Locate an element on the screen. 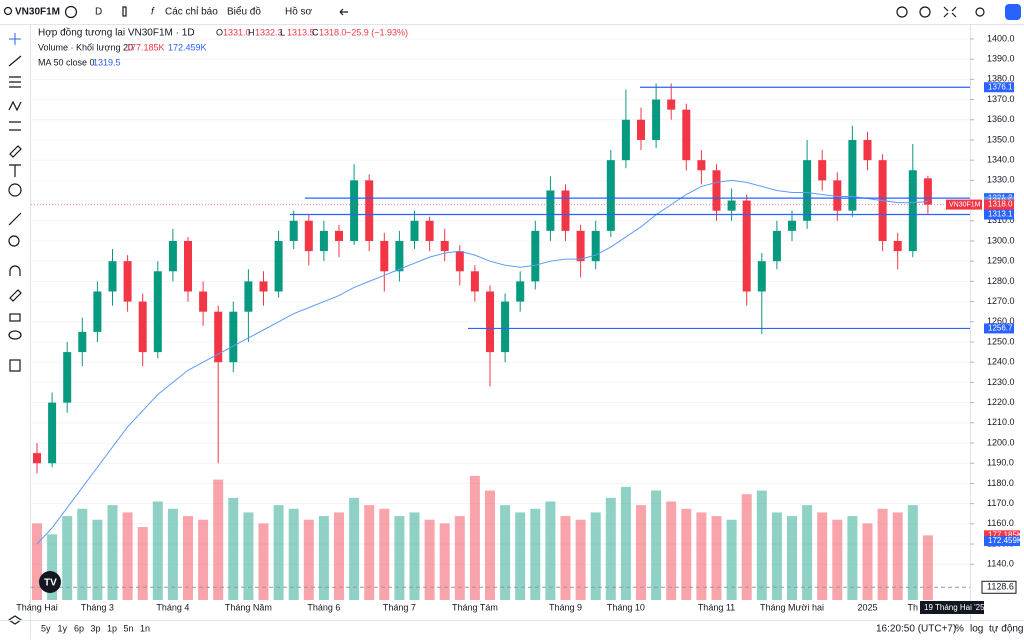 This screenshot has width=1024, height=644. volume-axis-label: 177.185K is located at coordinates (1005, 534).